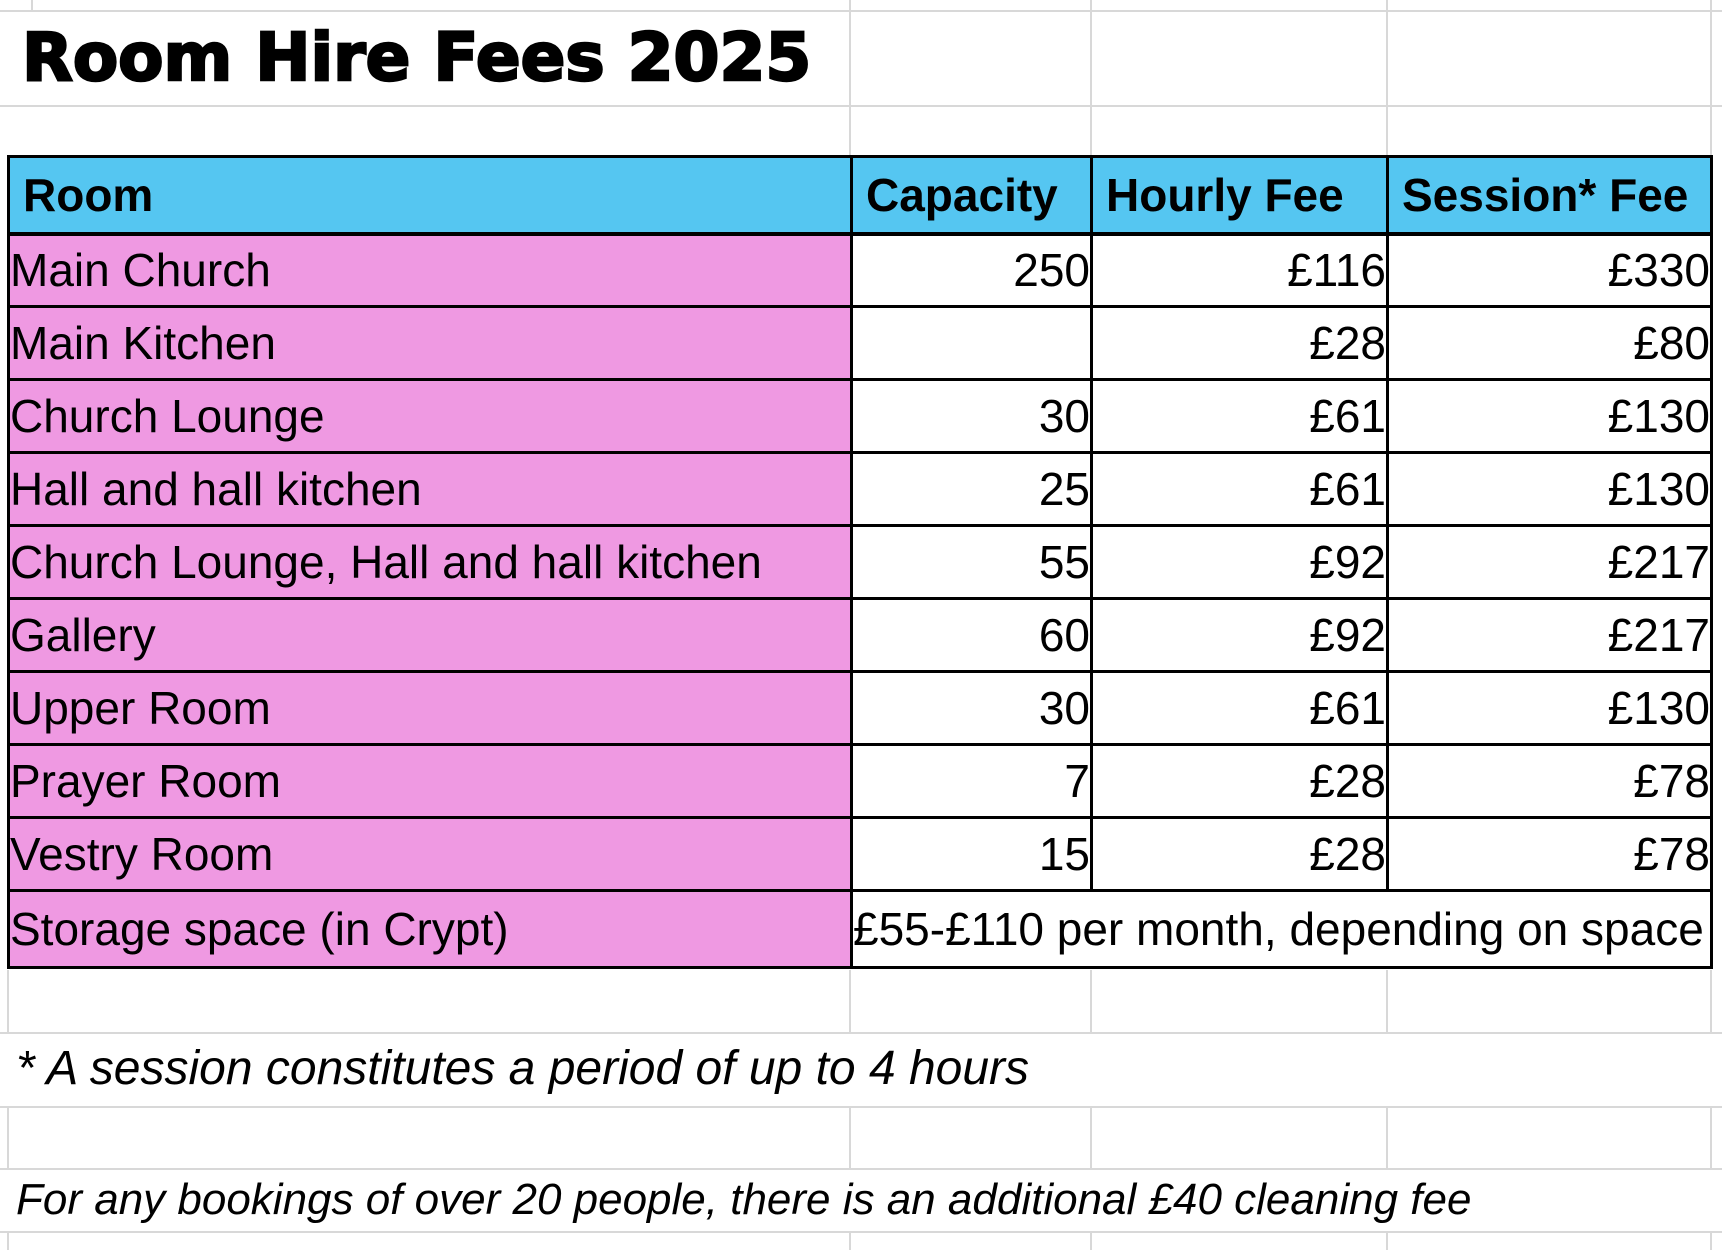 This screenshot has width=1722, height=1250. I want to click on capacity-cell: 7, so click(971, 781).